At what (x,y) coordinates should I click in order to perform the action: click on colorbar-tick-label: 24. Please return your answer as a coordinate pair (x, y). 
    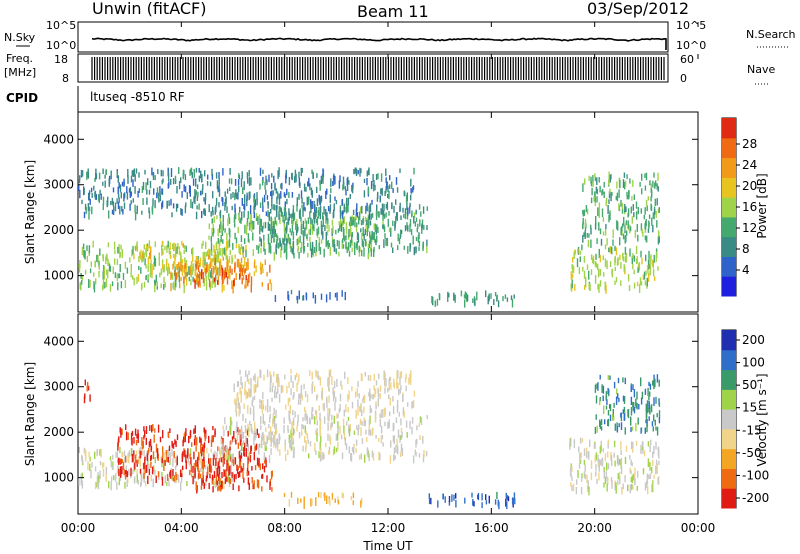
    Looking at the image, I should click on (749, 165).